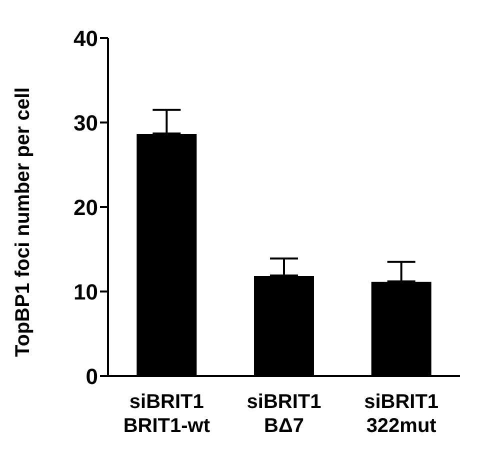 This screenshot has width=478, height=464. I want to click on y-tick-label: 0, so click(92, 376).